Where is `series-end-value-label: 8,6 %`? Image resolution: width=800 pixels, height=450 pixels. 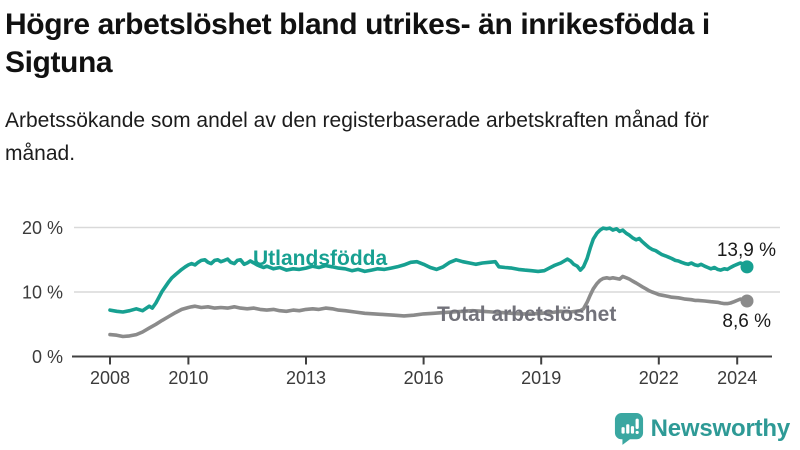
series-end-value-label: 8,6 % is located at coordinates (746, 321).